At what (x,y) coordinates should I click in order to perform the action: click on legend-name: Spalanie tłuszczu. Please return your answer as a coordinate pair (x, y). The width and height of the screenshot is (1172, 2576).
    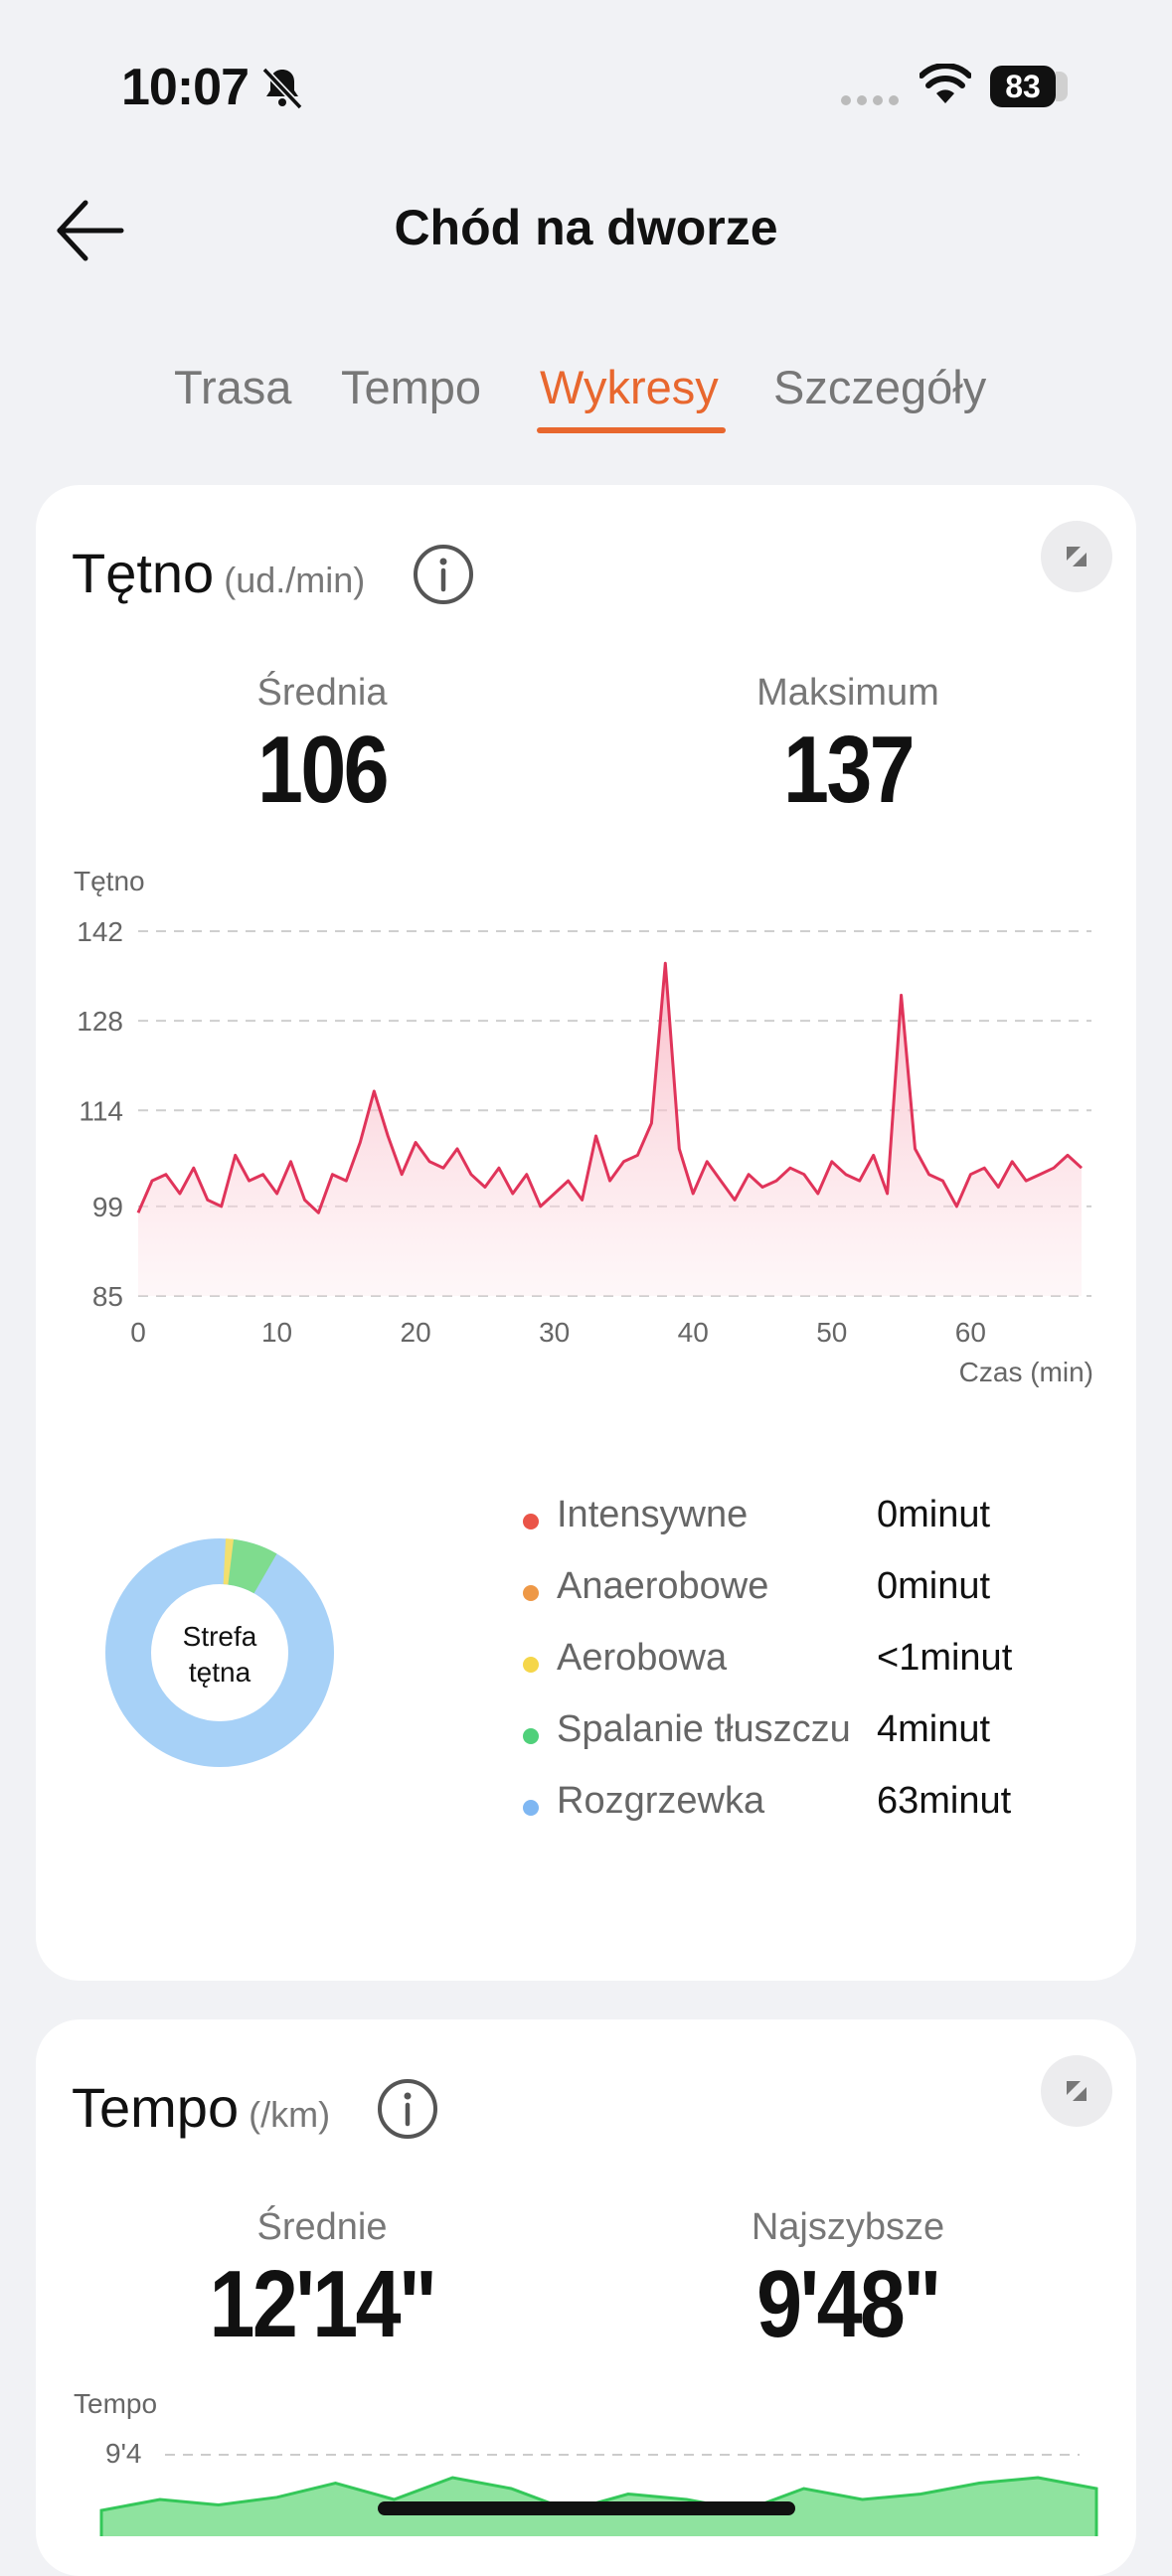
    Looking at the image, I should click on (704, 1729).